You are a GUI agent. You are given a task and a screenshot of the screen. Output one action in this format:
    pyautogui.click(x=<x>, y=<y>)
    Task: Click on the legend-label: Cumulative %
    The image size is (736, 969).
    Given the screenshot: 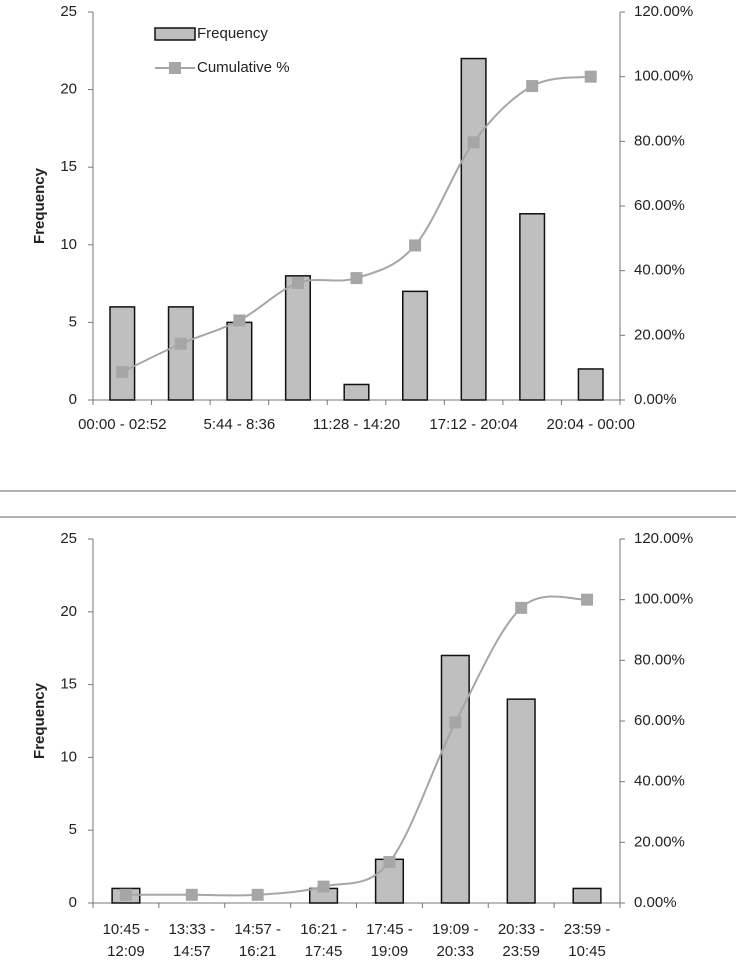 What is the action you would take?
    pyautogui.click(x=243, y=67)
    